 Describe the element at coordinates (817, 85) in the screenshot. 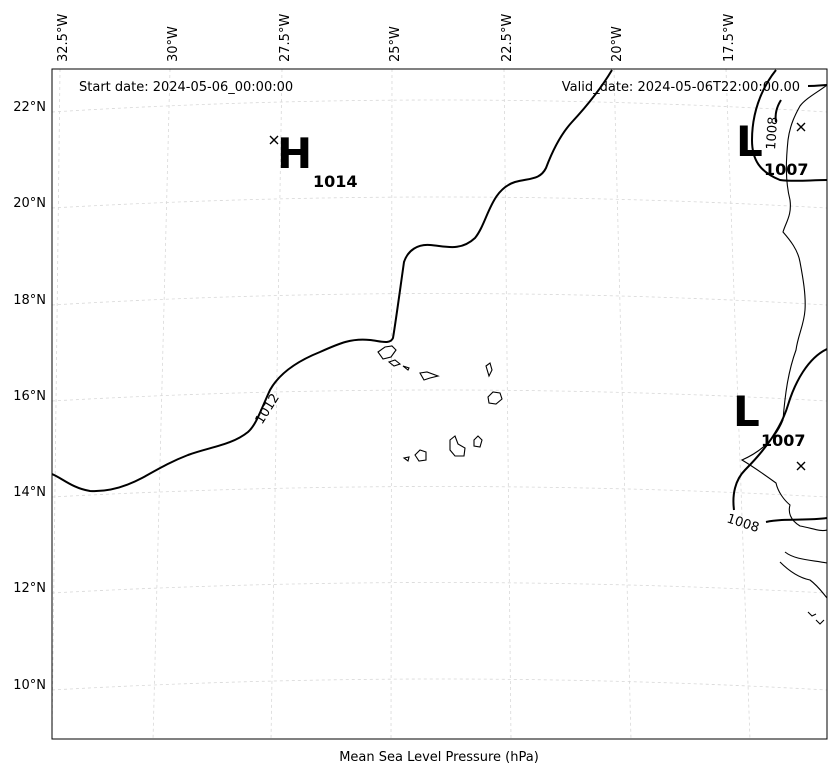

I see `isobar-1008-north-branch` at that location.